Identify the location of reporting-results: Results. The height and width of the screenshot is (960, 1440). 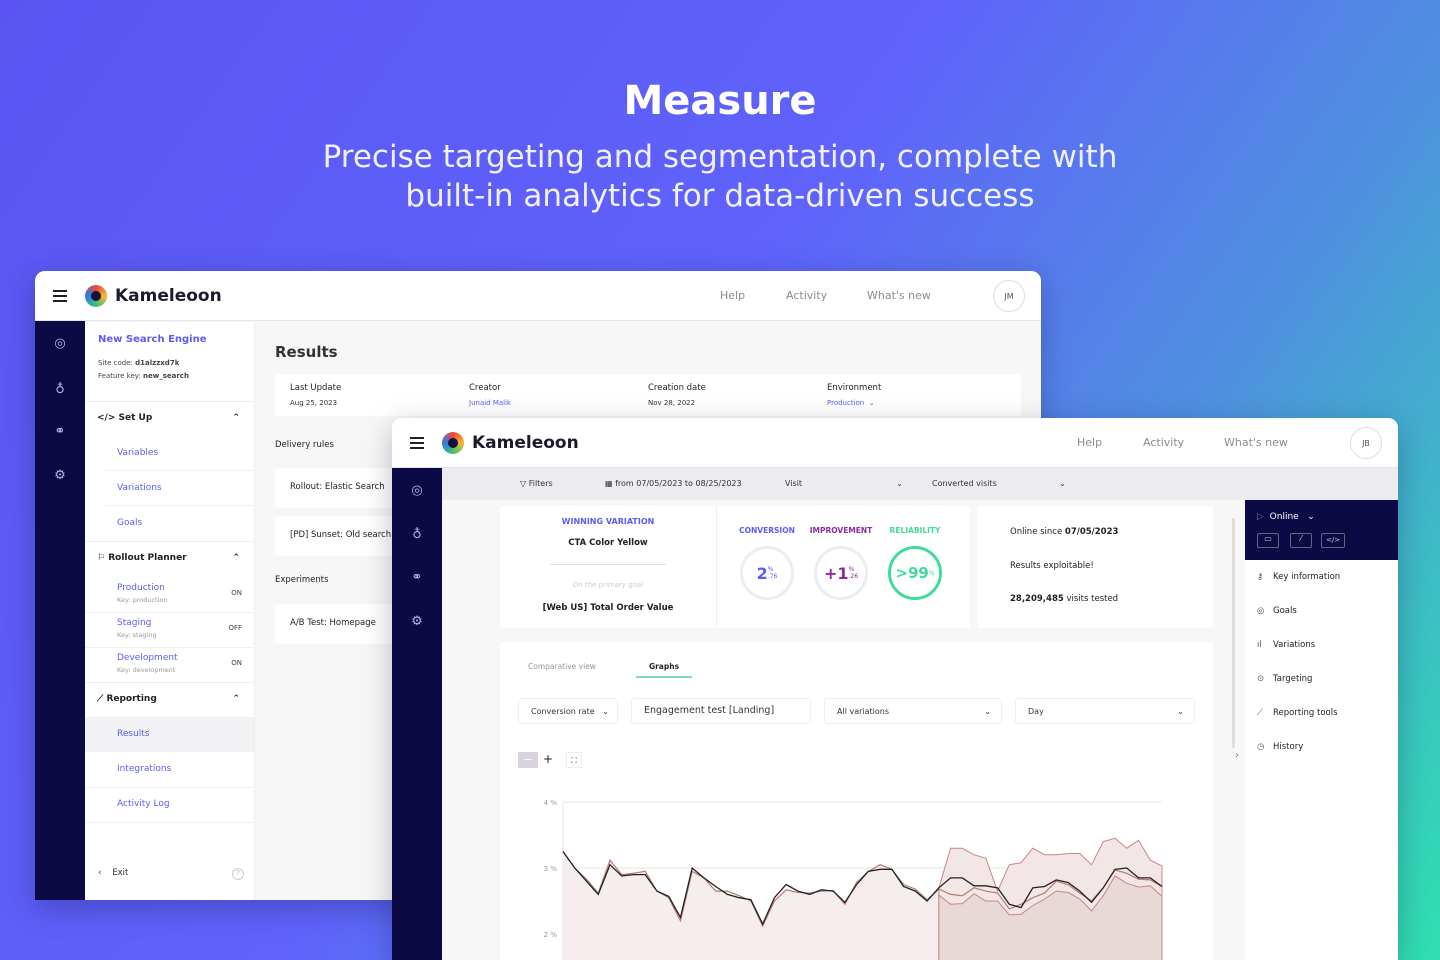
(133, 734).